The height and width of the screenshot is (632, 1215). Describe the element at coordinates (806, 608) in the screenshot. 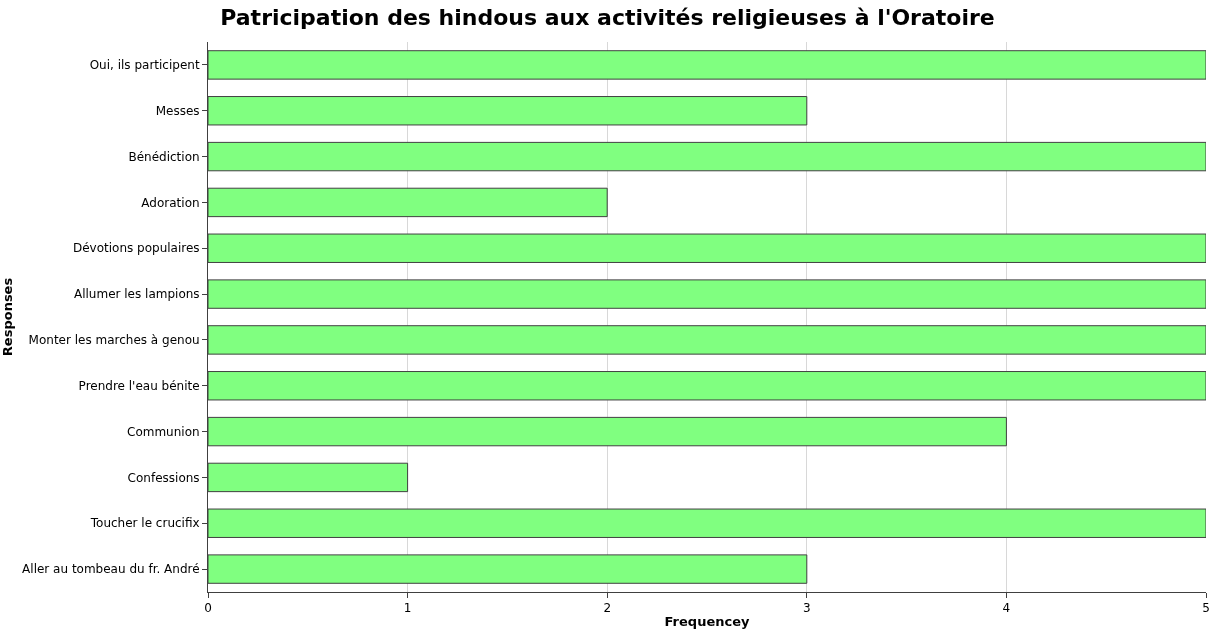

I see `x-tick-label: 3` at that location.